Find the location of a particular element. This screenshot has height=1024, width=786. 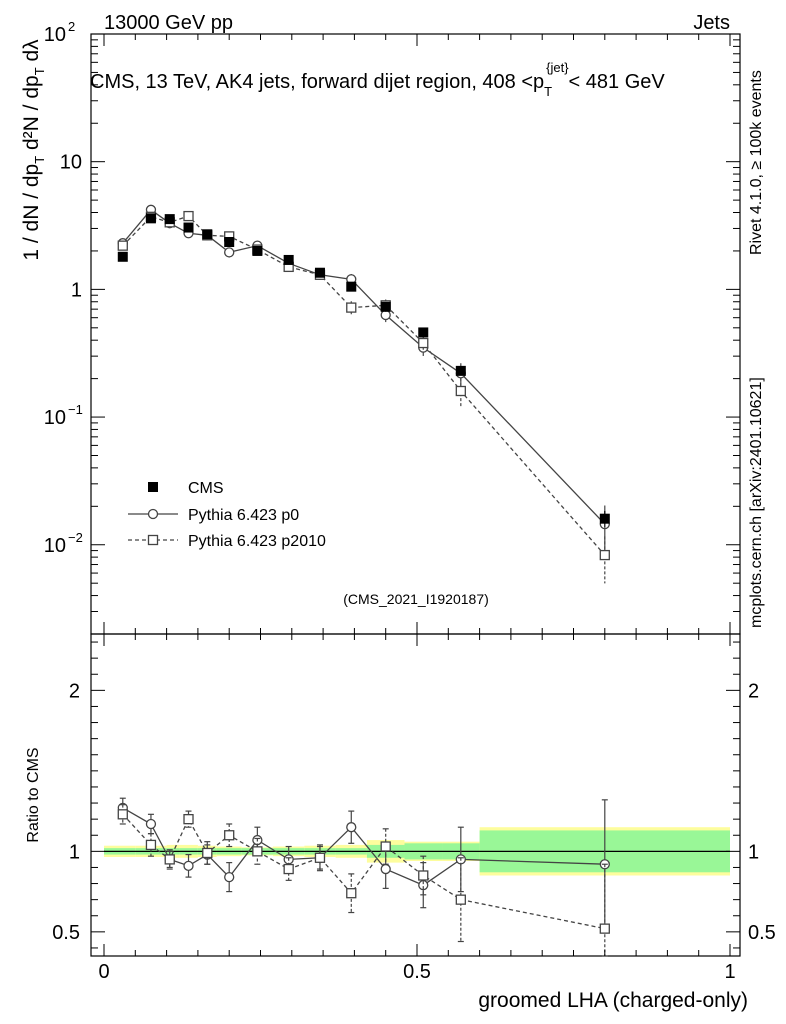

ratio-series-line is located at coordinates (363, 871).